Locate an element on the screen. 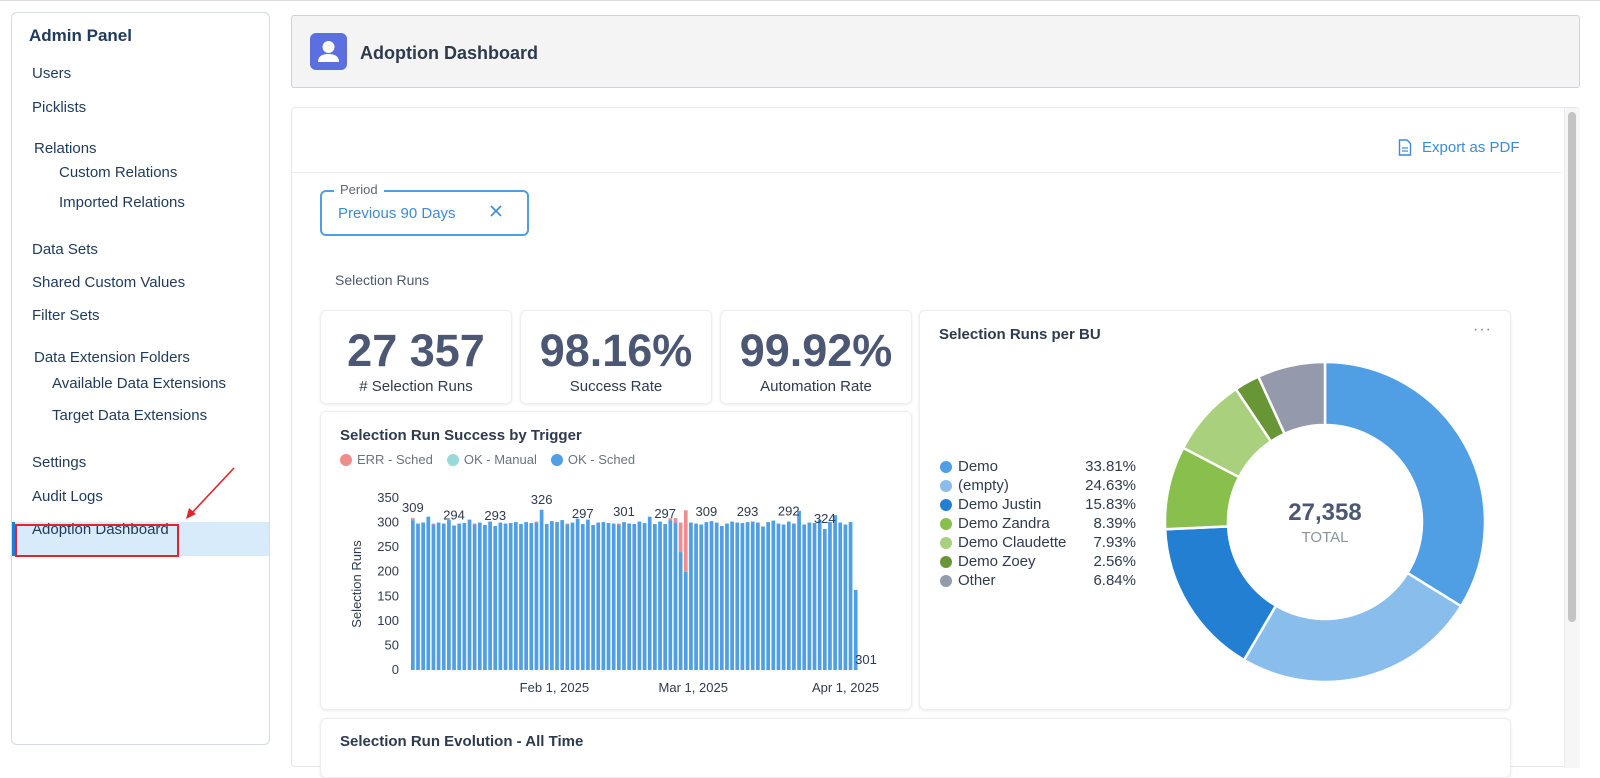 This screenshot has width=1600, height=778. donut-legend-item: Demo Zoey 2.56% is located at coordinates (1038, 561).